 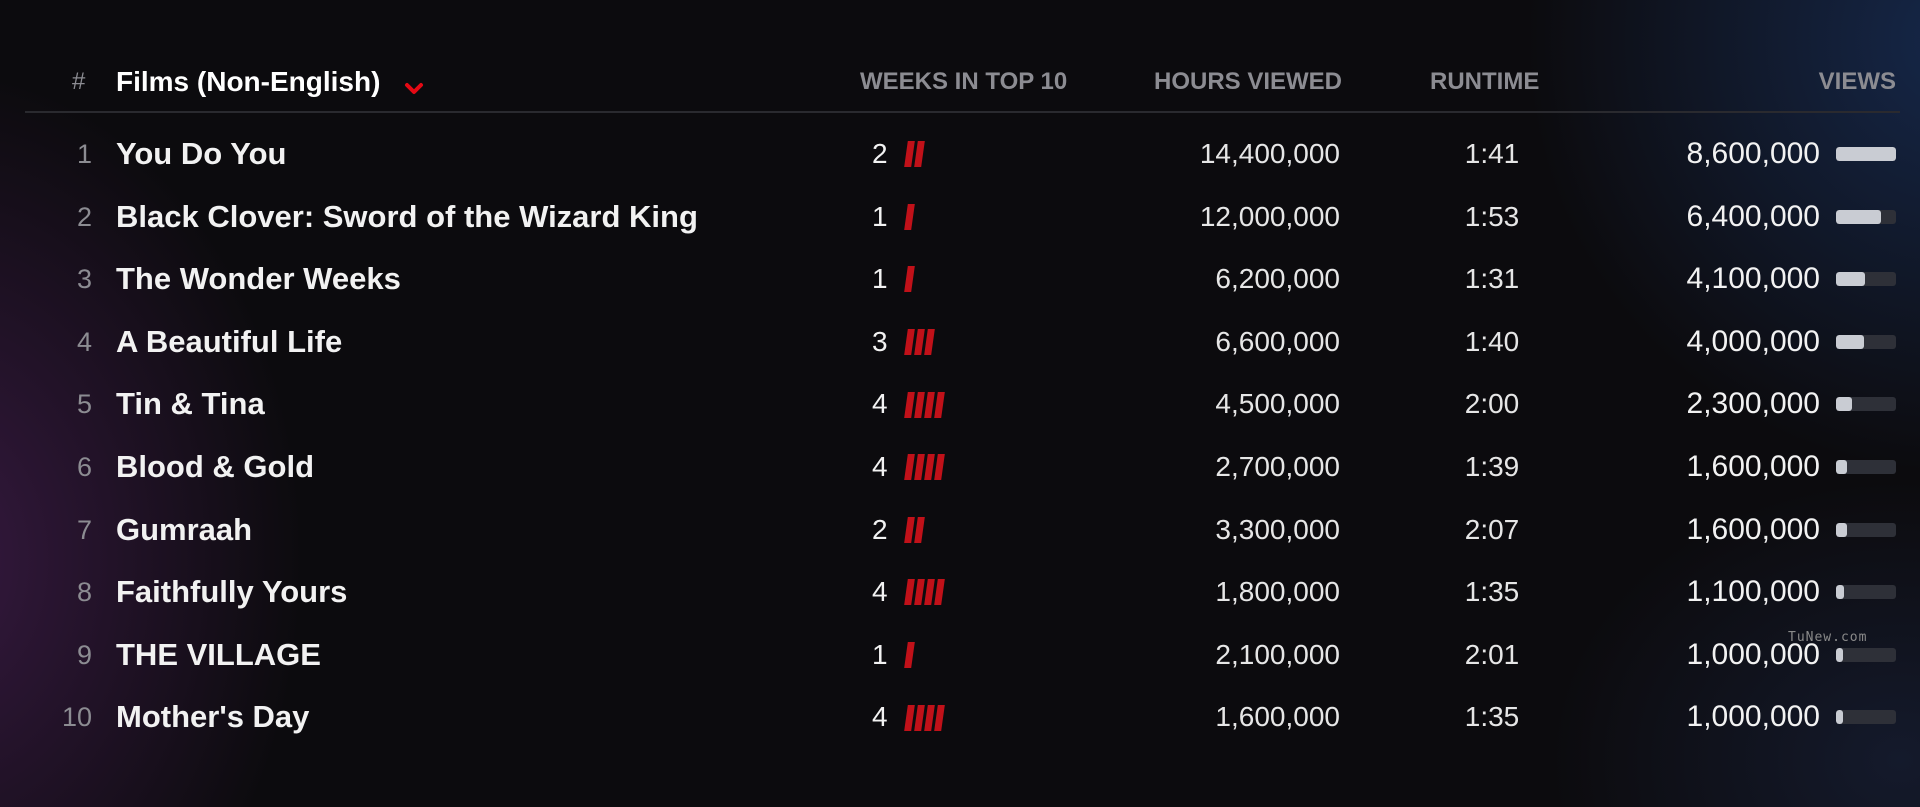 I want to click on rank-number: 5, so click(x=84, y=404).